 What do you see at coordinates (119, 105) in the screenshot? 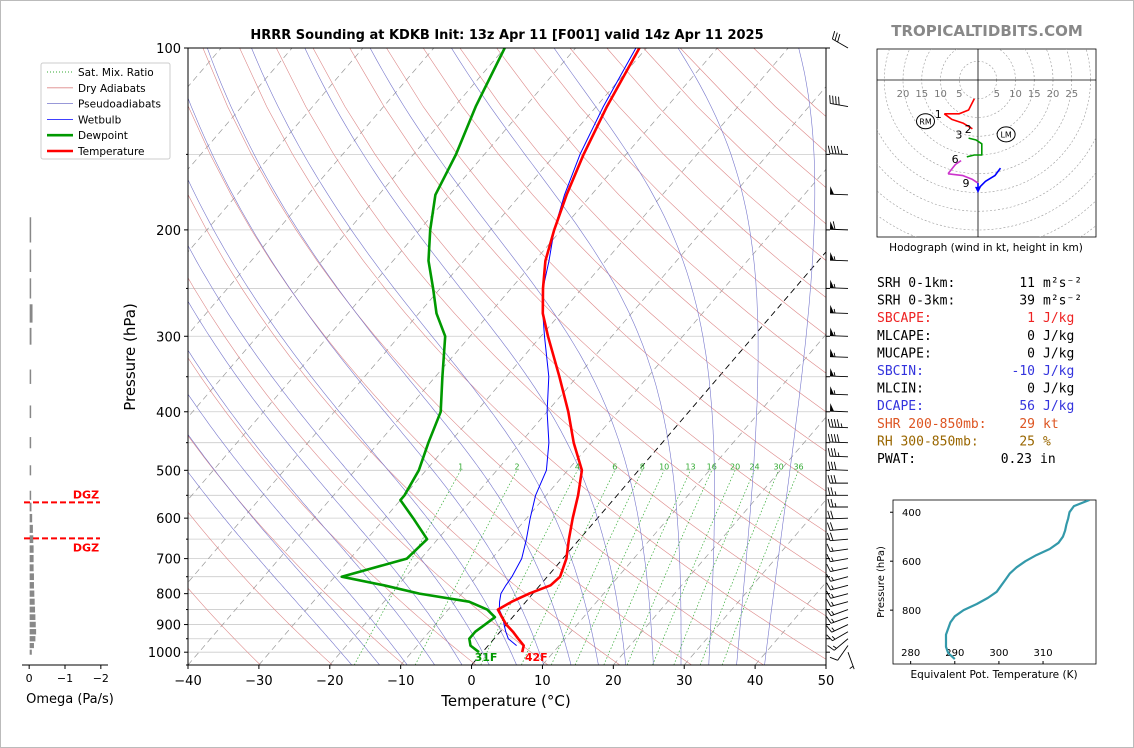
I see `legend-label: Pseudoadiabats` at bounding box center [119, 105].